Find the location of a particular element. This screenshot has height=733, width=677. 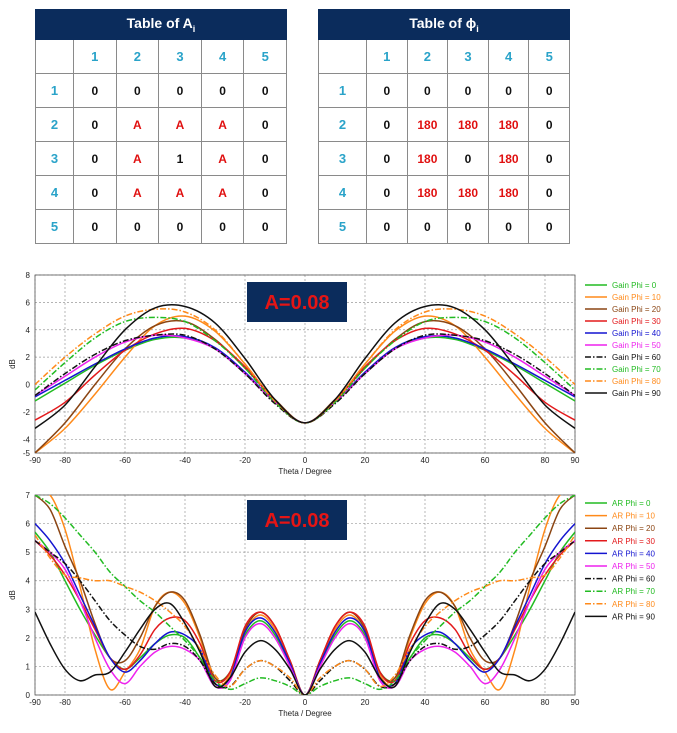

x-tick-label: -40 is located at coordinates (185, 702).